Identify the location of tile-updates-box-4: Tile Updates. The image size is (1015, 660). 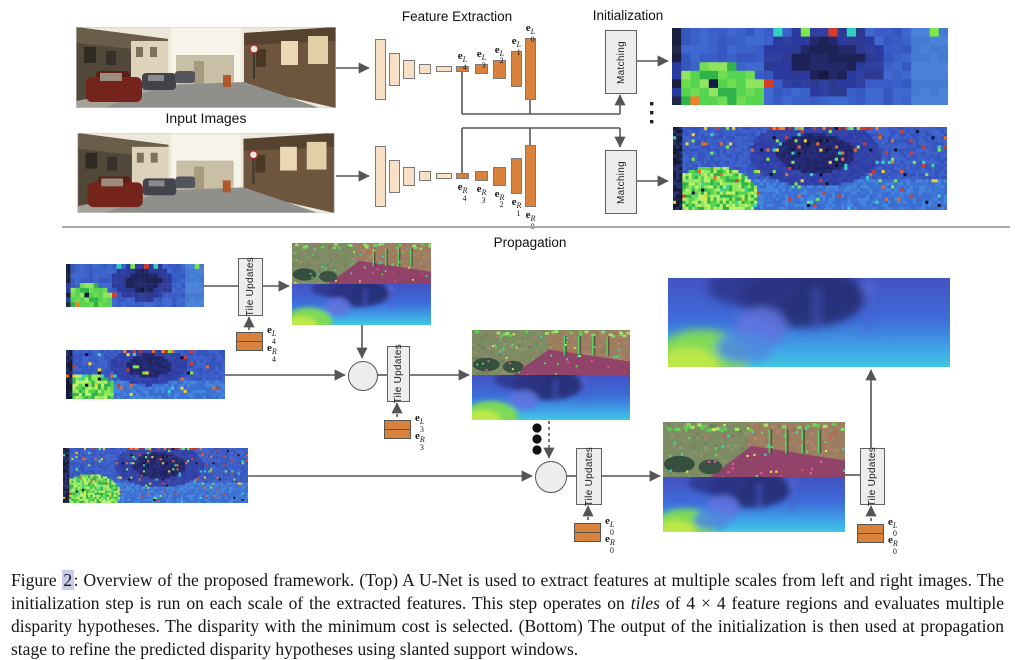
(872, 476).